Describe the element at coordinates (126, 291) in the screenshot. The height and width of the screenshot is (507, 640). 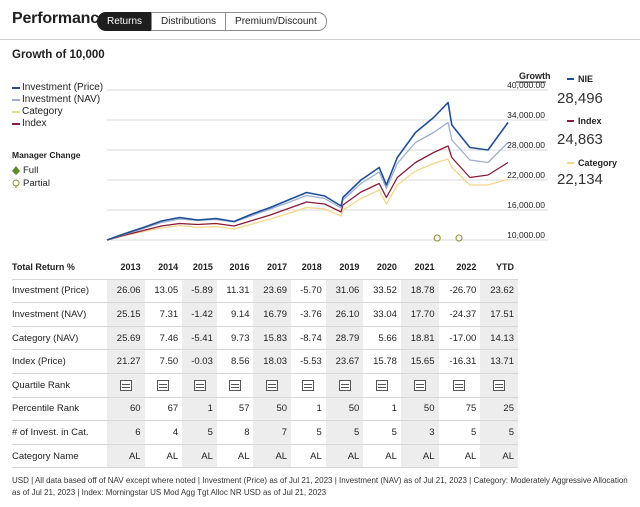
I see `table-cell: 26.06` at that location.